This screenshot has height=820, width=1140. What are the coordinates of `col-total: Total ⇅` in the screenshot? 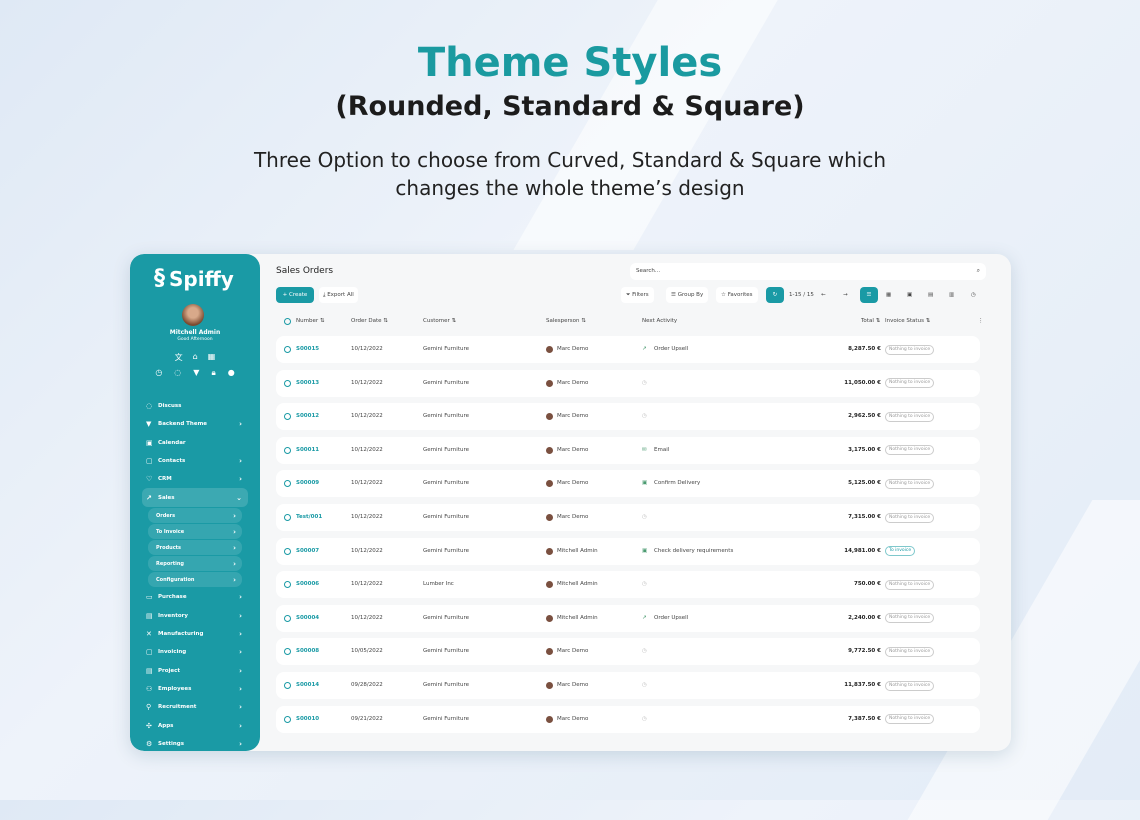 It's located at (871, 321).